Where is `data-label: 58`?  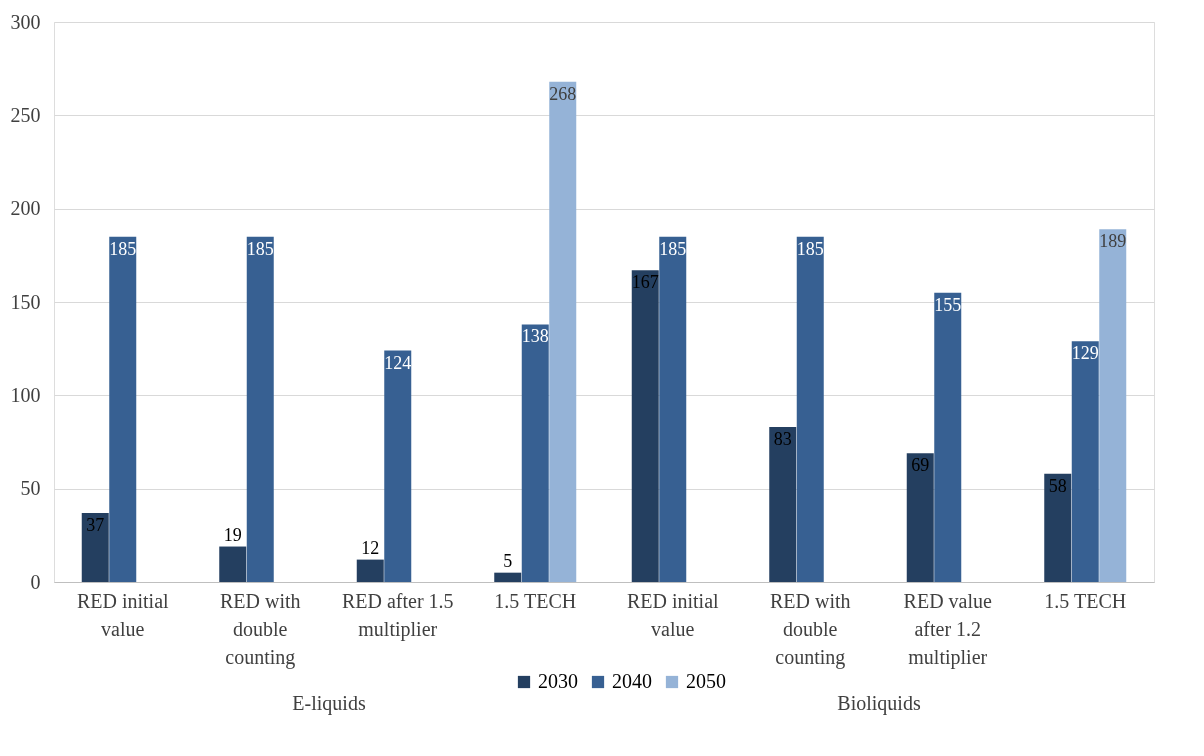
data-label: 58 is located at coordinates (1057, 485).